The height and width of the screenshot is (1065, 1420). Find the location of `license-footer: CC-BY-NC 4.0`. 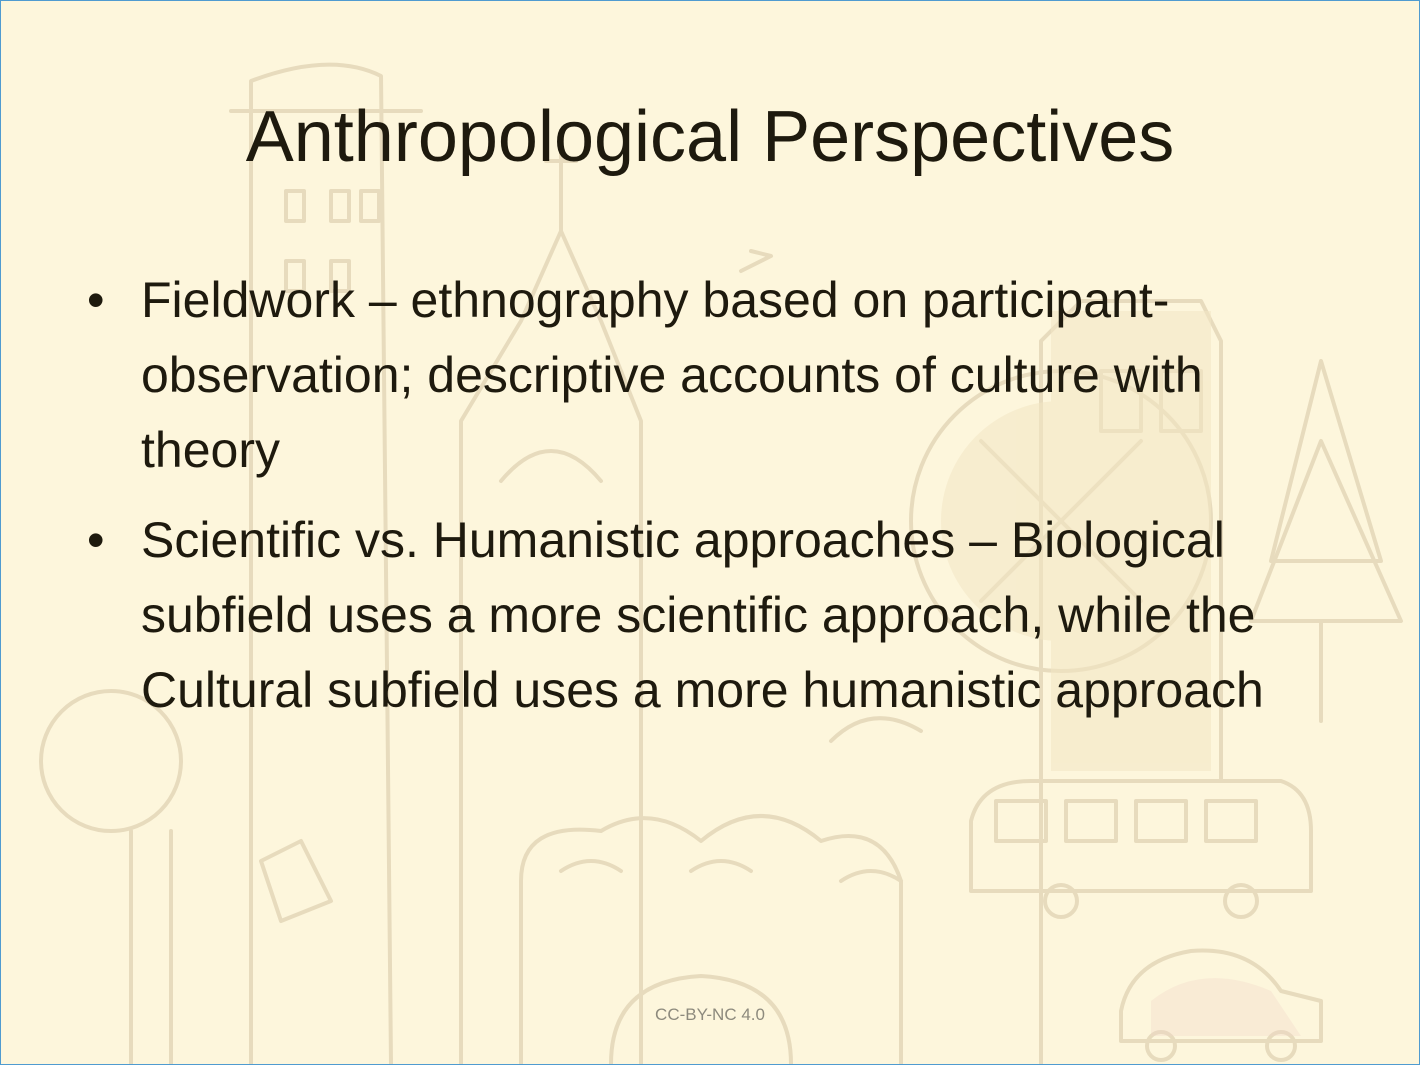

license-footer: CC-BY-NC 4.0 is located at coordinates (710, 1014).